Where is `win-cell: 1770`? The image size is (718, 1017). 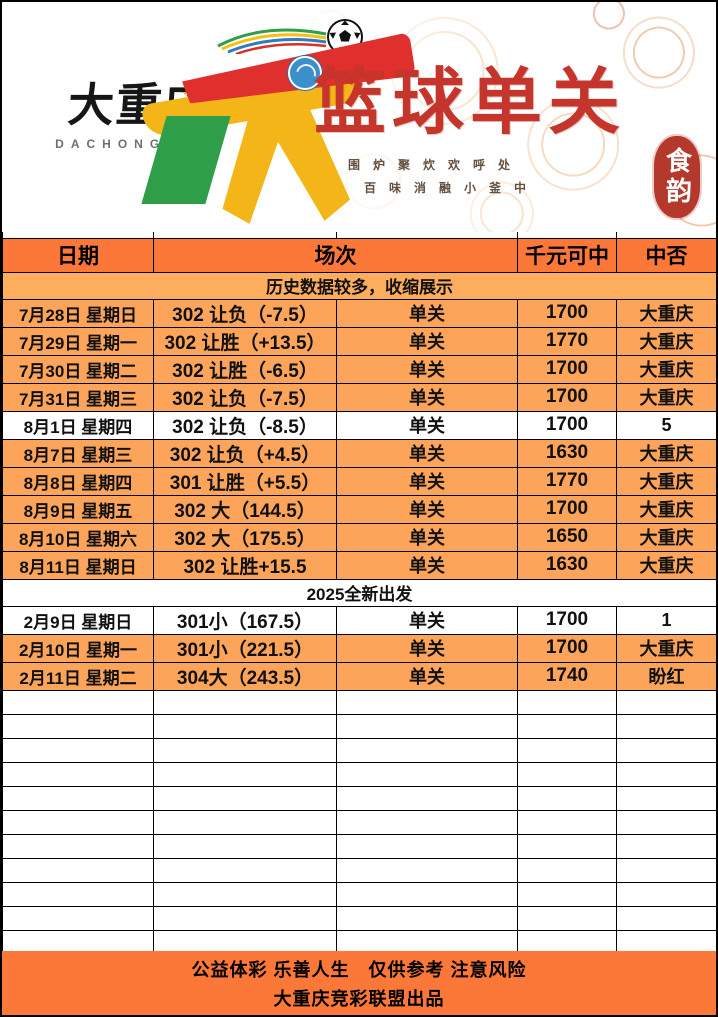 win-cell: 1770 is located at coordinates (567, 481).